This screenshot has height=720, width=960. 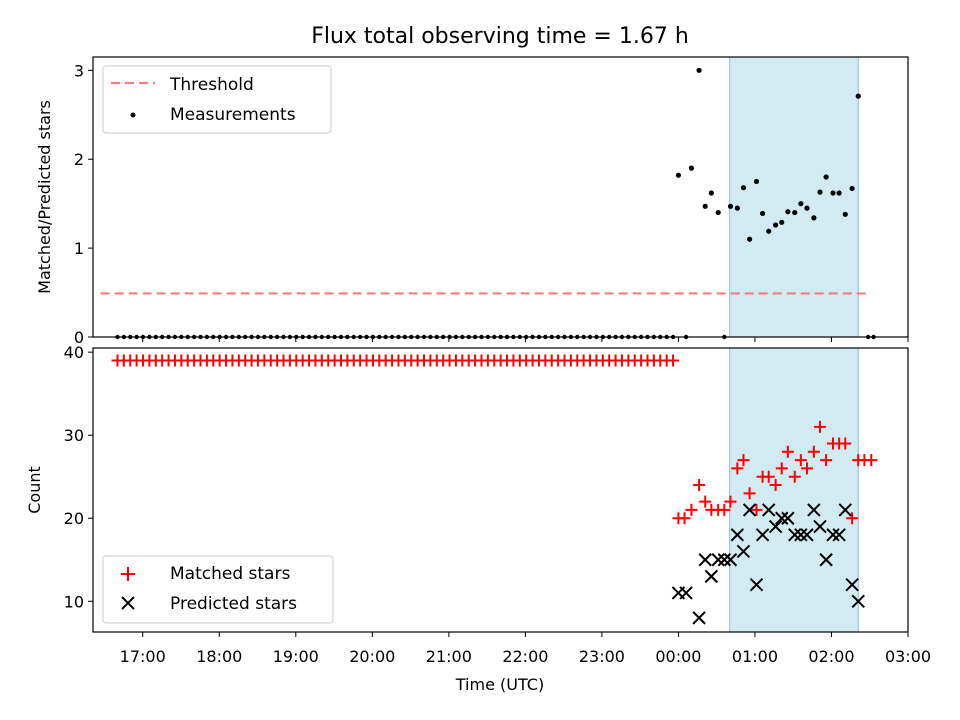 I want to click on ratio-legend: Threshold Measurements, so click(x=217, y=99).